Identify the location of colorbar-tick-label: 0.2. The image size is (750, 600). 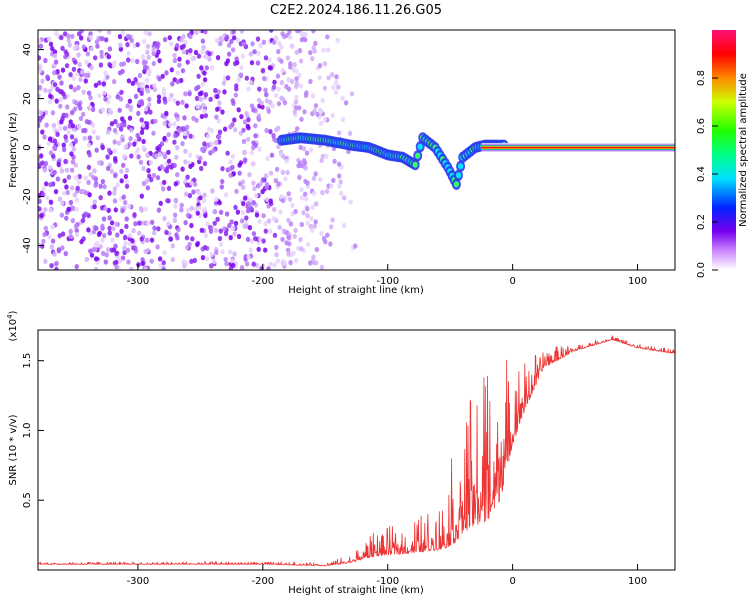
(701, 222).